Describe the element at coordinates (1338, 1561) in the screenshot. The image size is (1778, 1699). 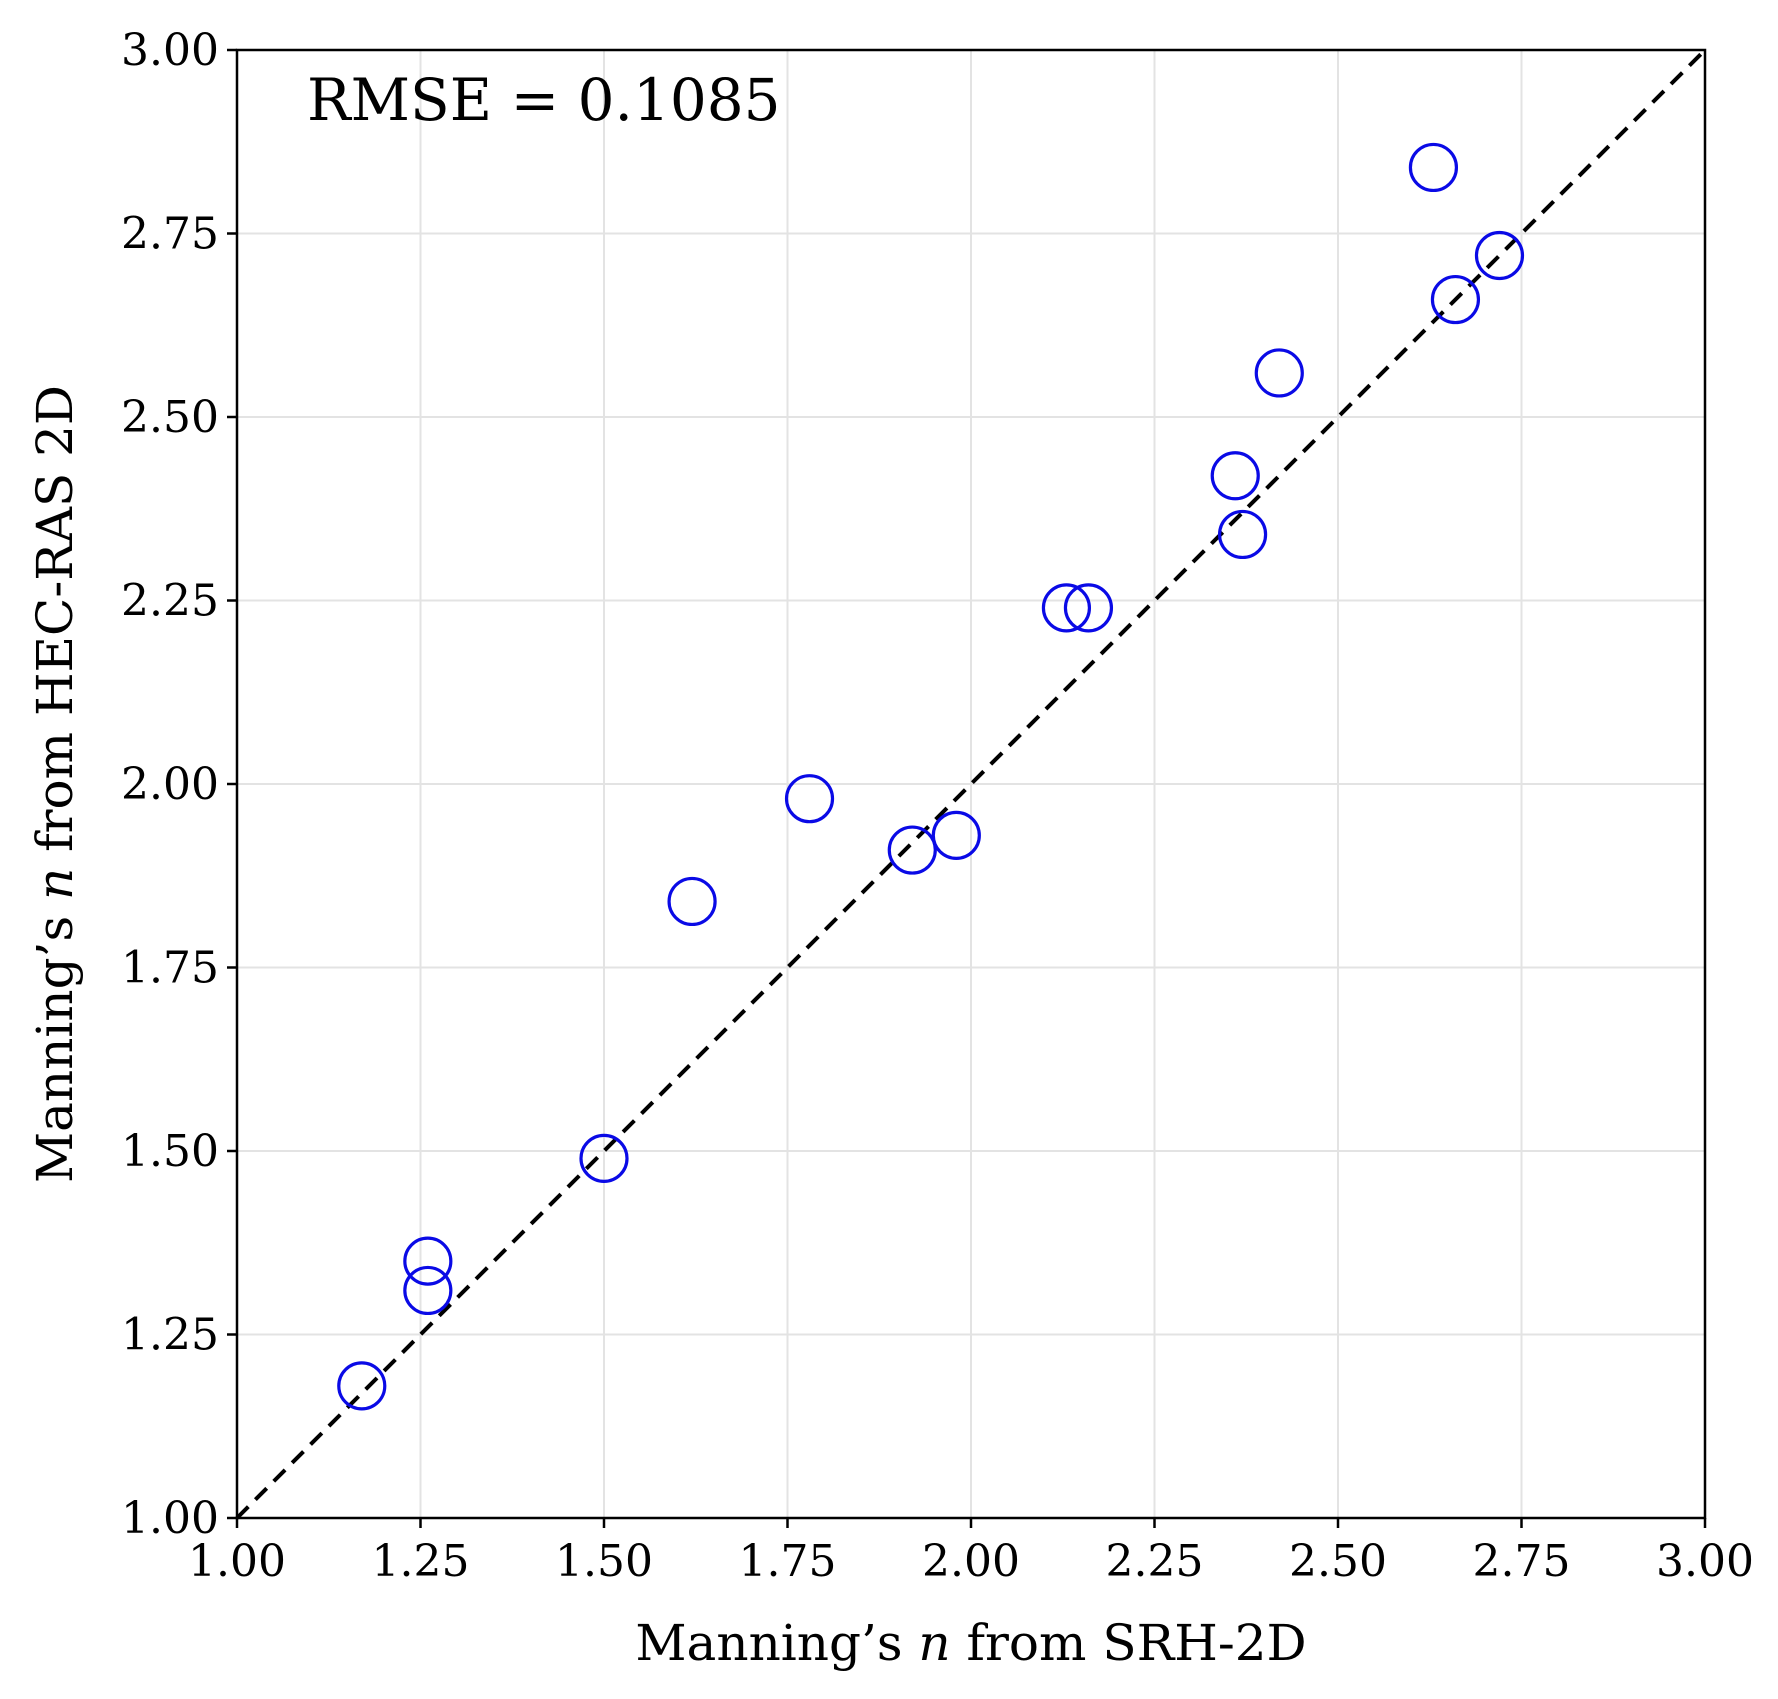
I see `x-tick-label: 2.50` at that location.